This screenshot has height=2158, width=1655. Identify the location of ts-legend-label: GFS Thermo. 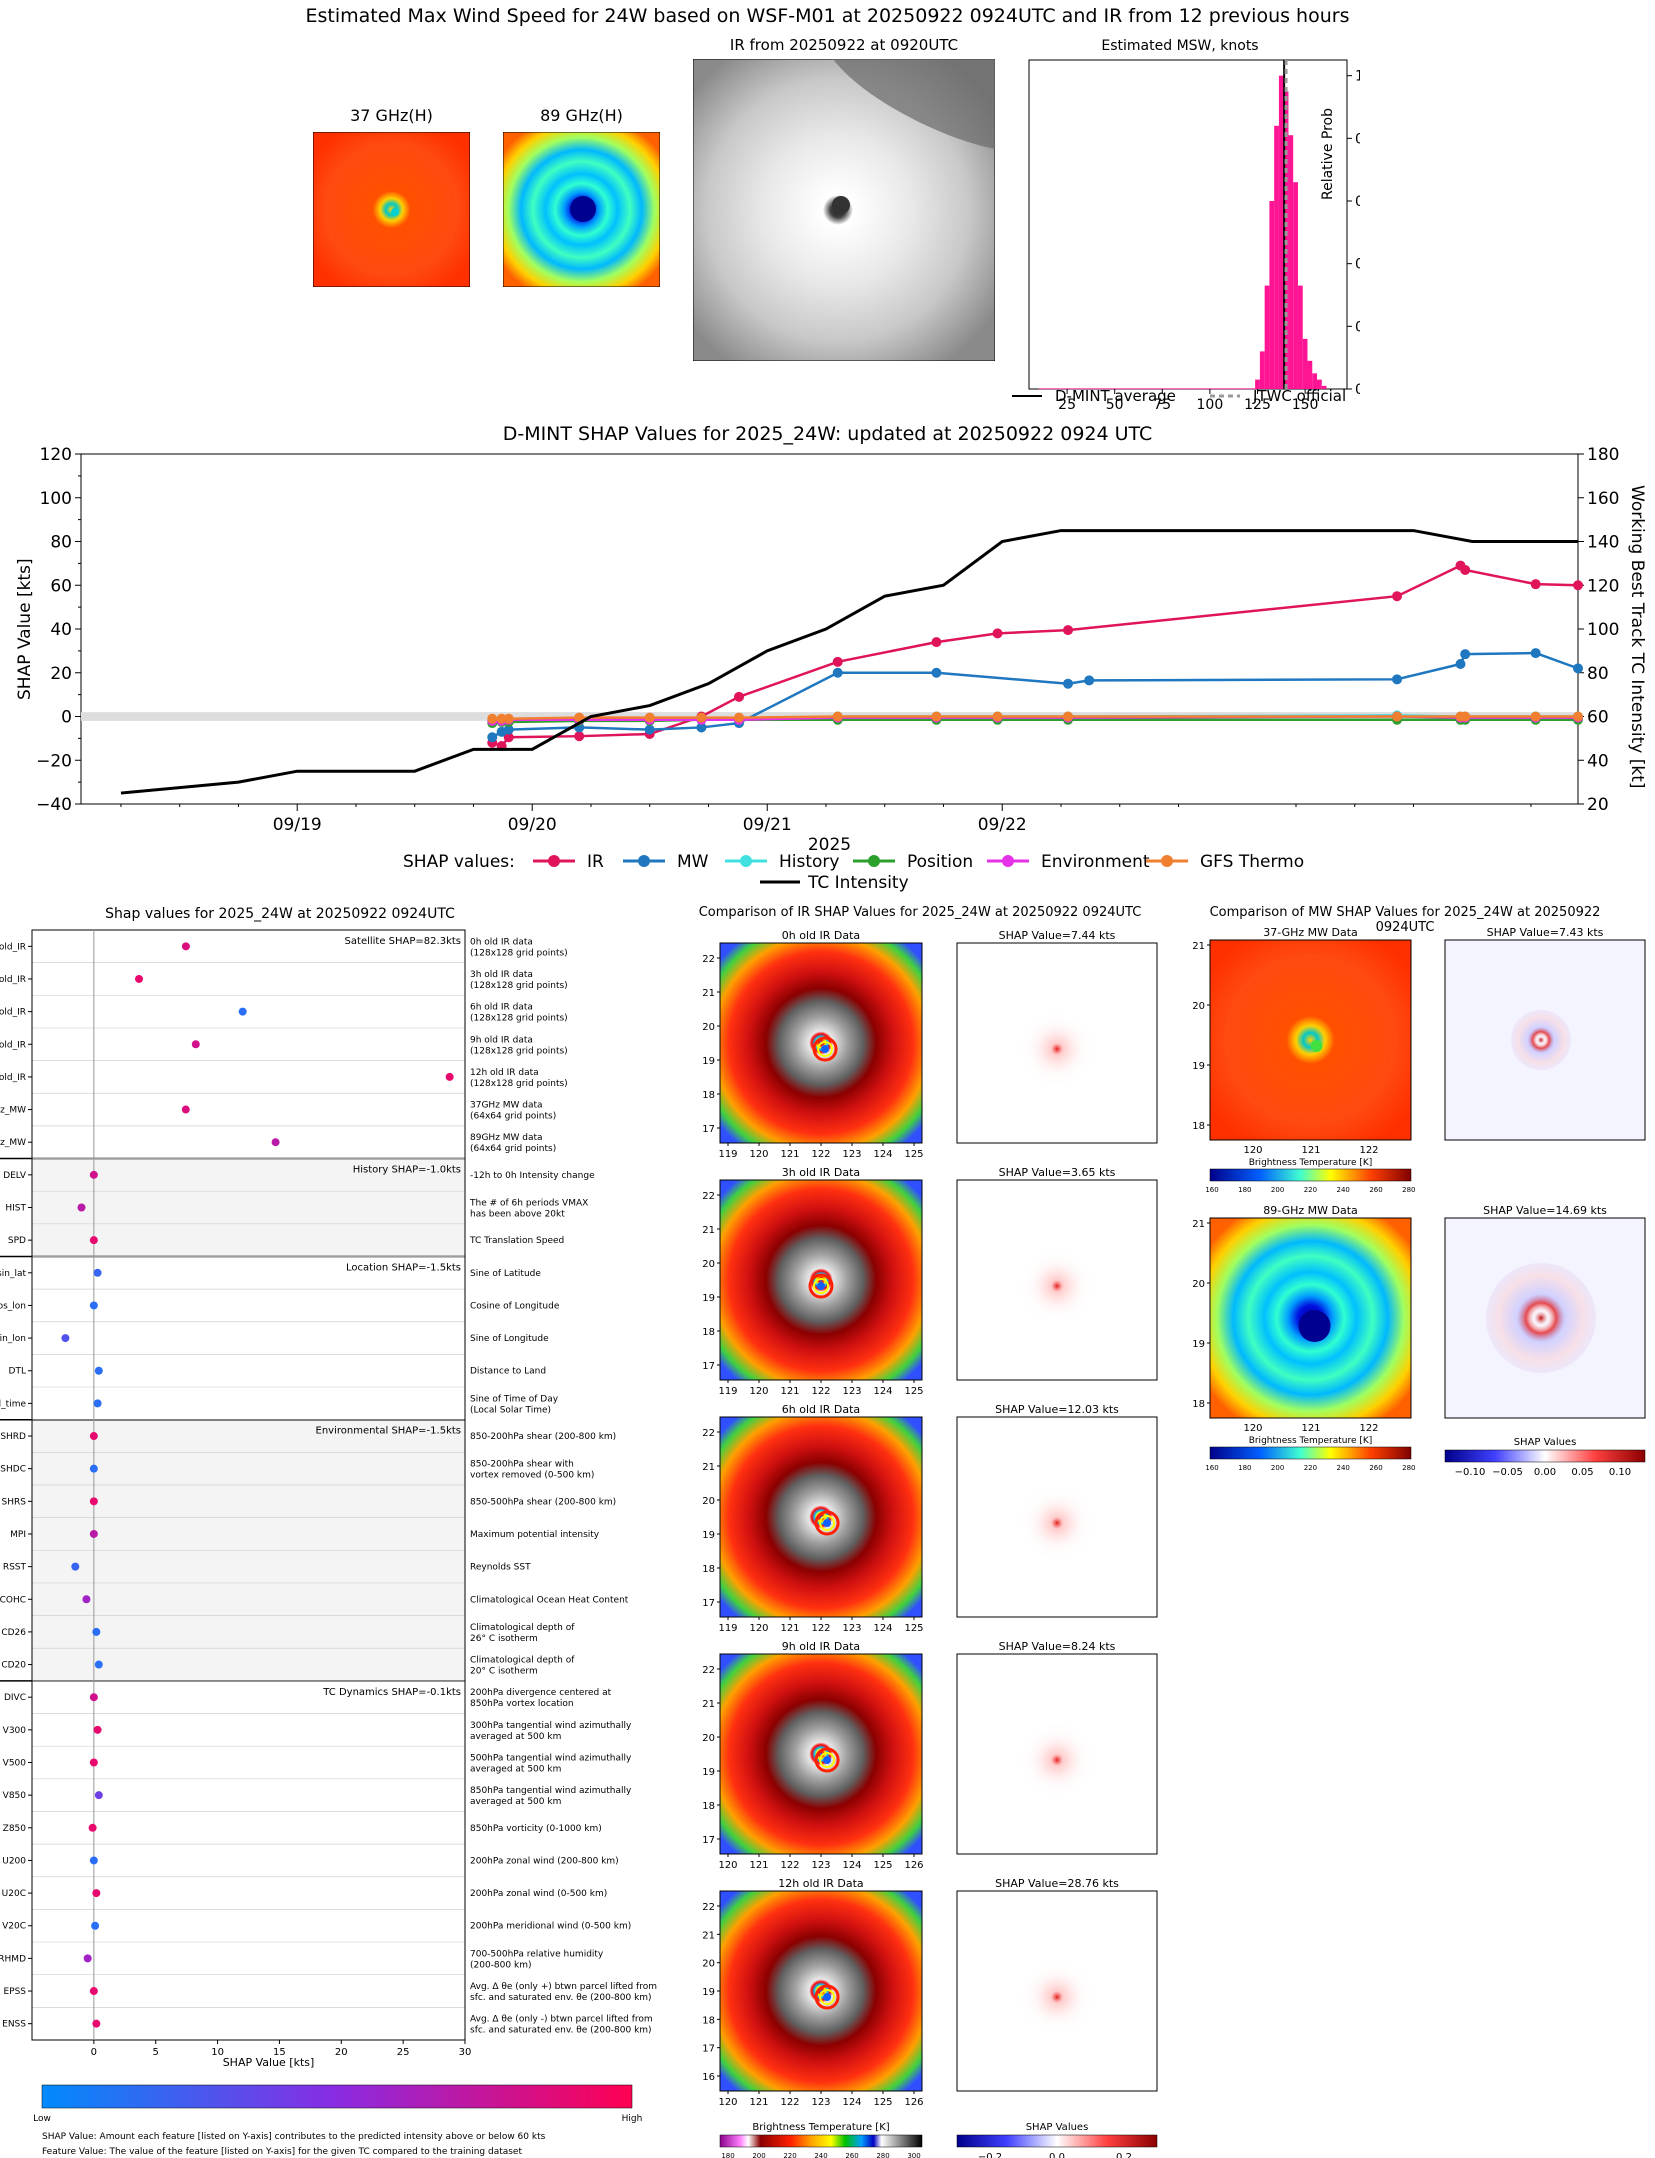
(1252, 862).